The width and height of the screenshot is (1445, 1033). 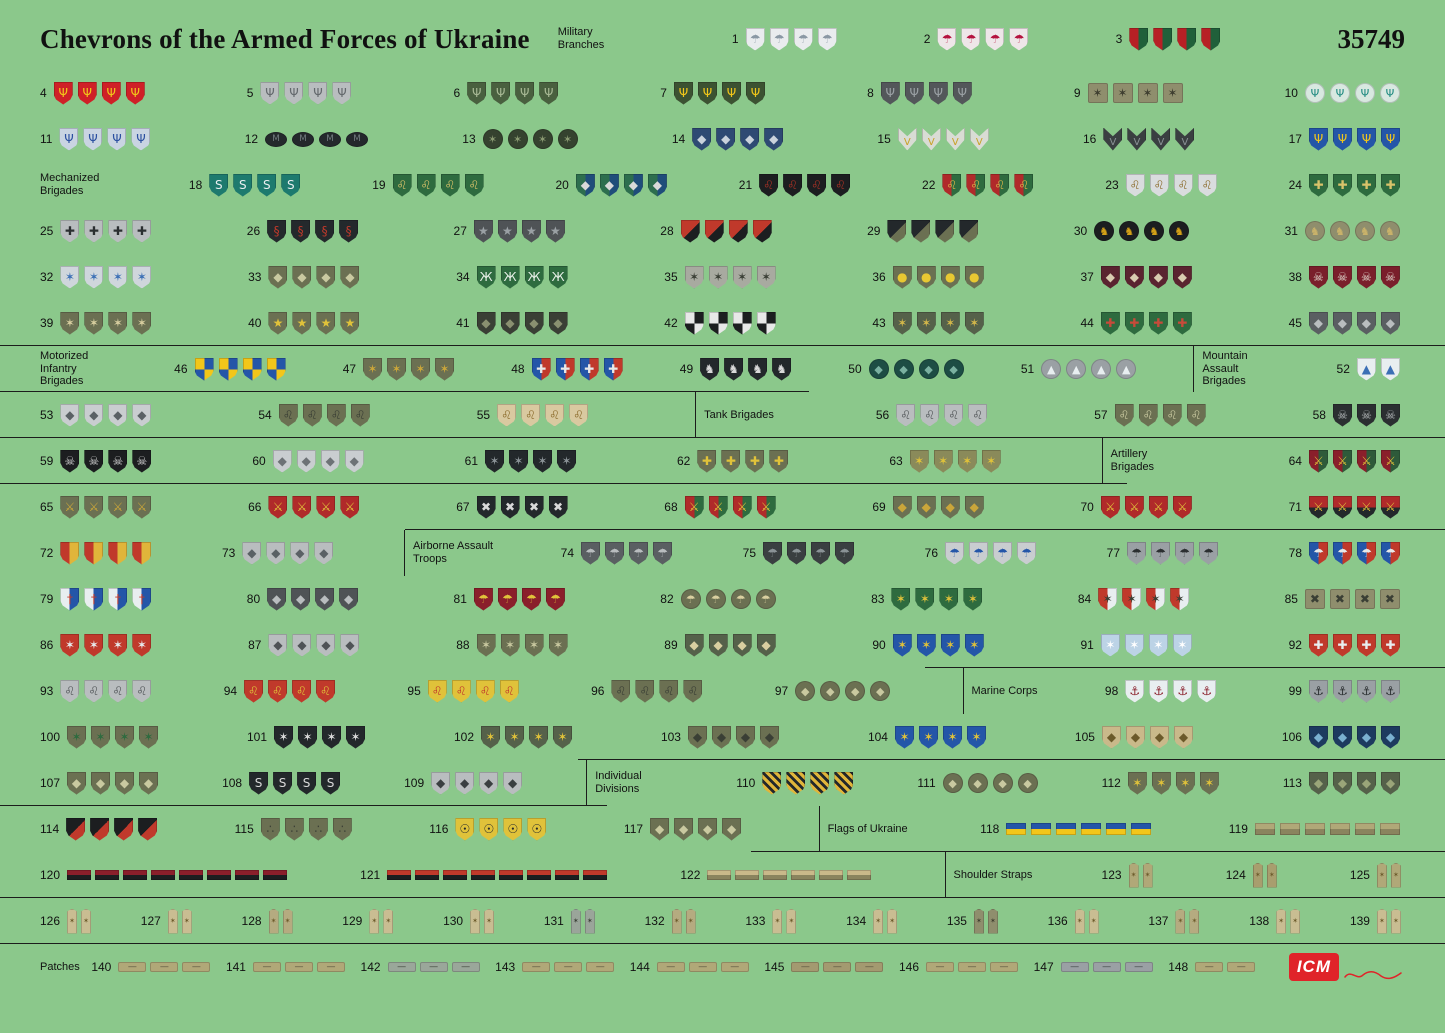 I want to click on chevron-group: 49 ♞ ♞ ♞ ♞, so click(x=738, y=369).